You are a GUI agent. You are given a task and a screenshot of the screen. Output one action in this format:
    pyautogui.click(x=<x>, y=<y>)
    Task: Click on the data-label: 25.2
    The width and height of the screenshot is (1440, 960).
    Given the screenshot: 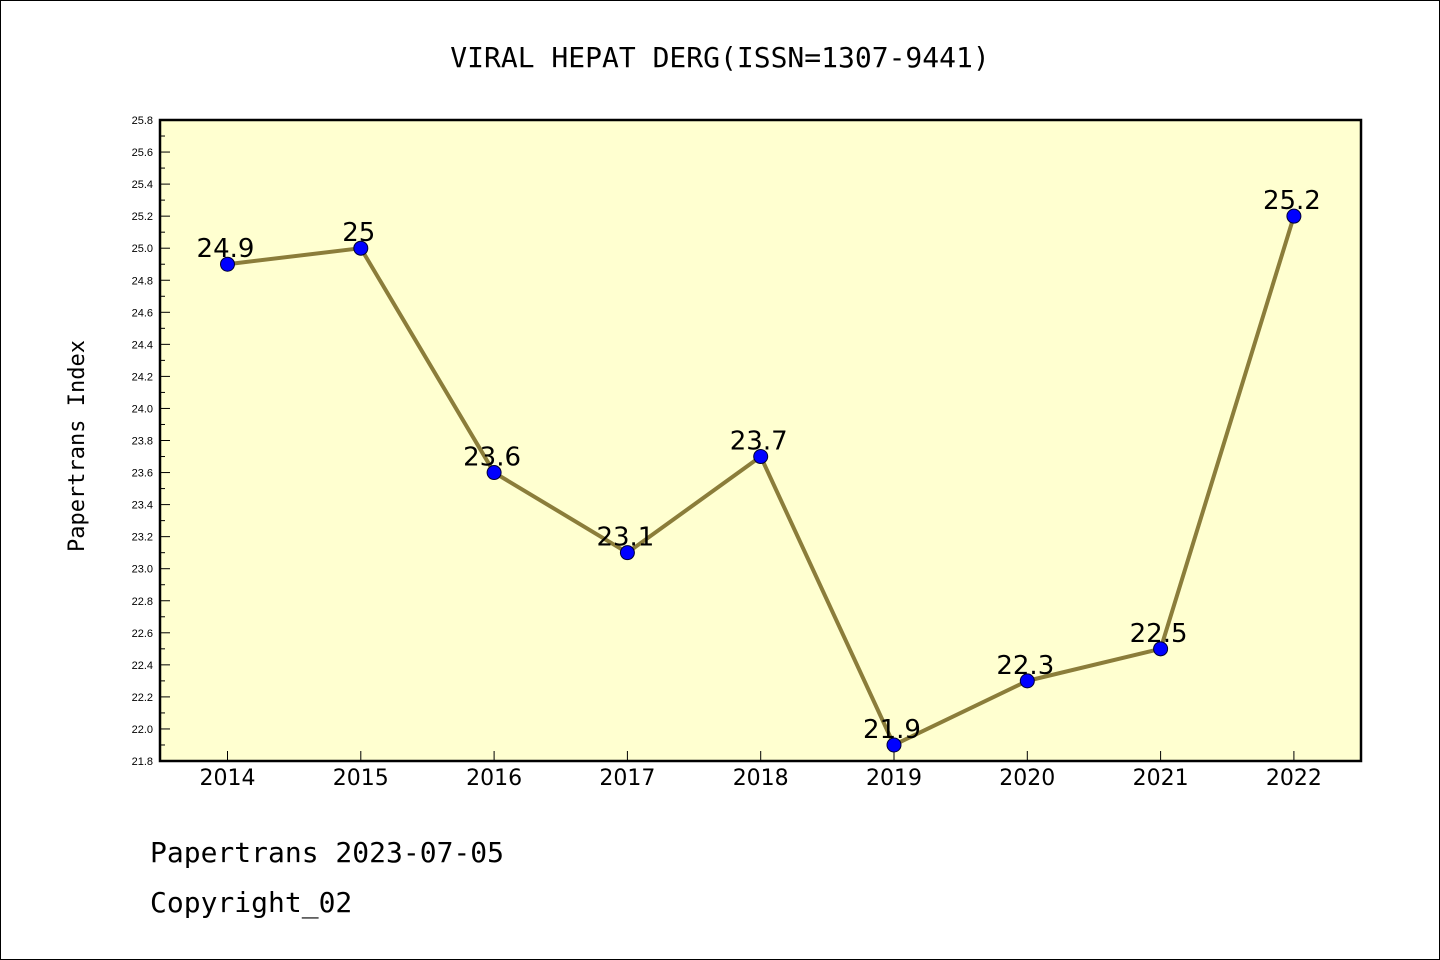 What is the action you would take?
    pyautogui.click(x=1292, y=201)
    